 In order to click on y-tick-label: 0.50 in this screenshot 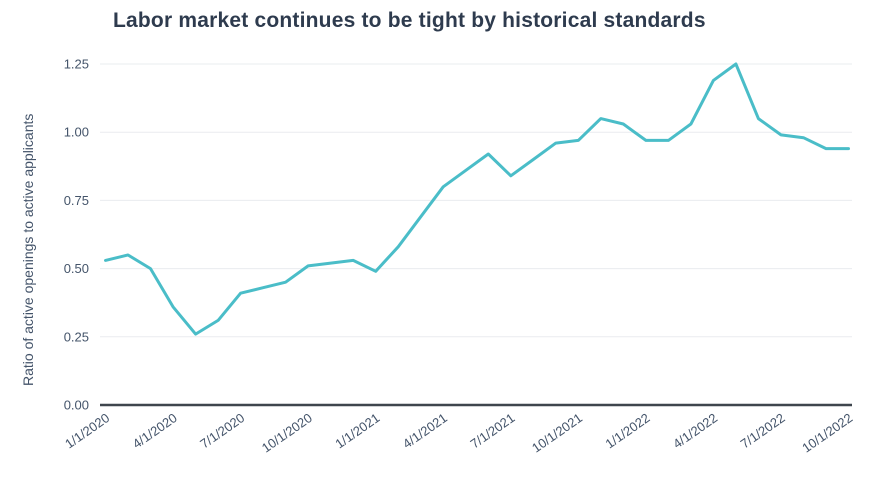, I will do `click(76, 268)`.